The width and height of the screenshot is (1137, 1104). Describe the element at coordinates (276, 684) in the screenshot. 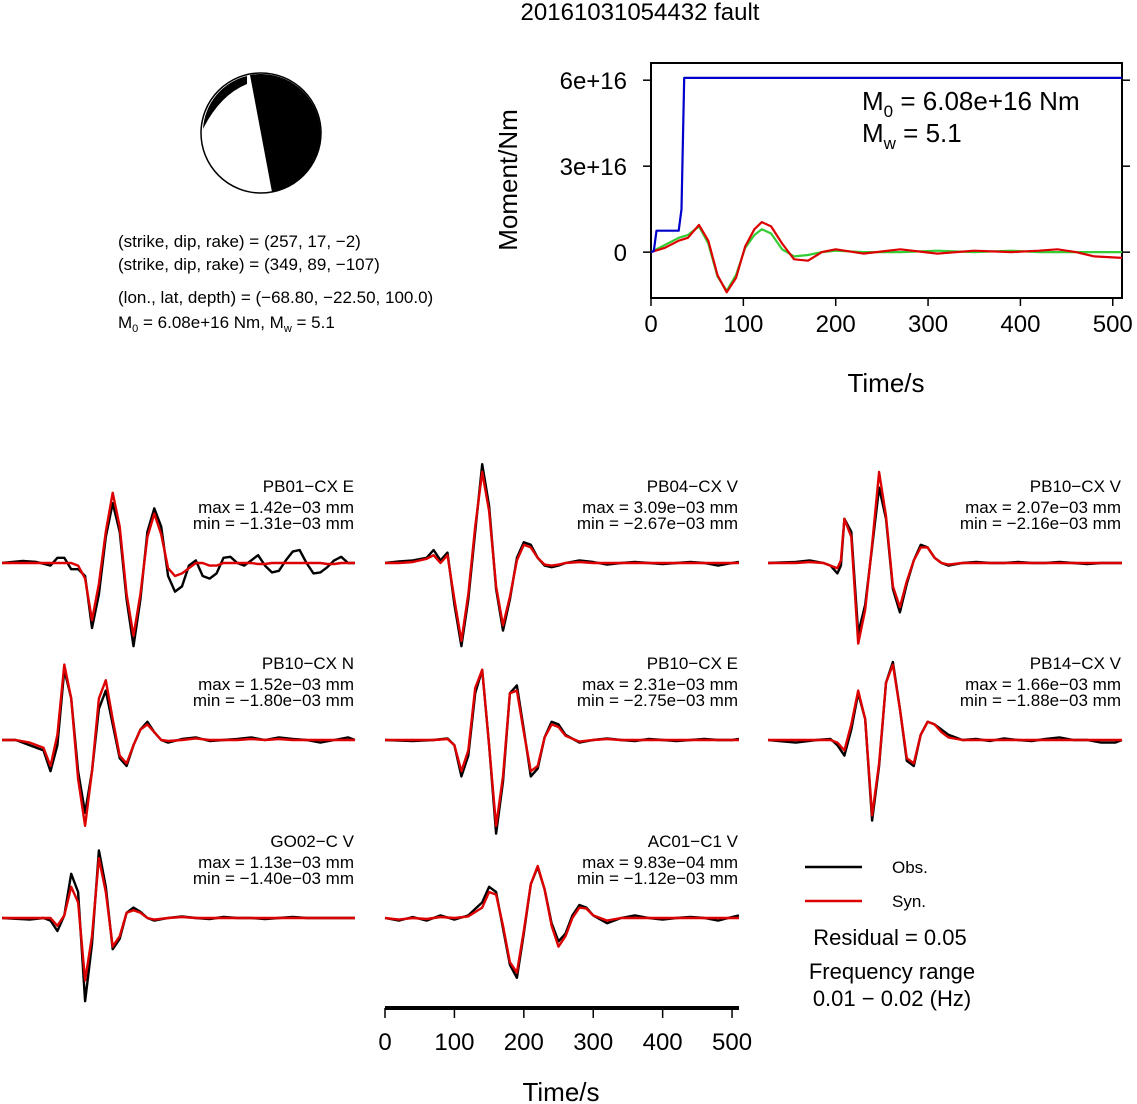

I see `trace-max: max = 1.52e−03 mm` at that location.